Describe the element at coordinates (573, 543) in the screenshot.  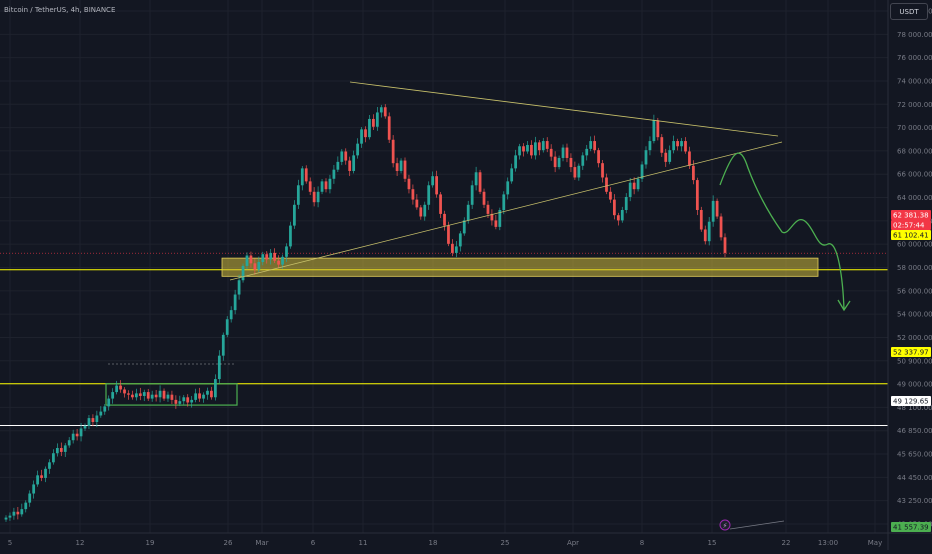
I see `x-tick-label: Apr` at that location.